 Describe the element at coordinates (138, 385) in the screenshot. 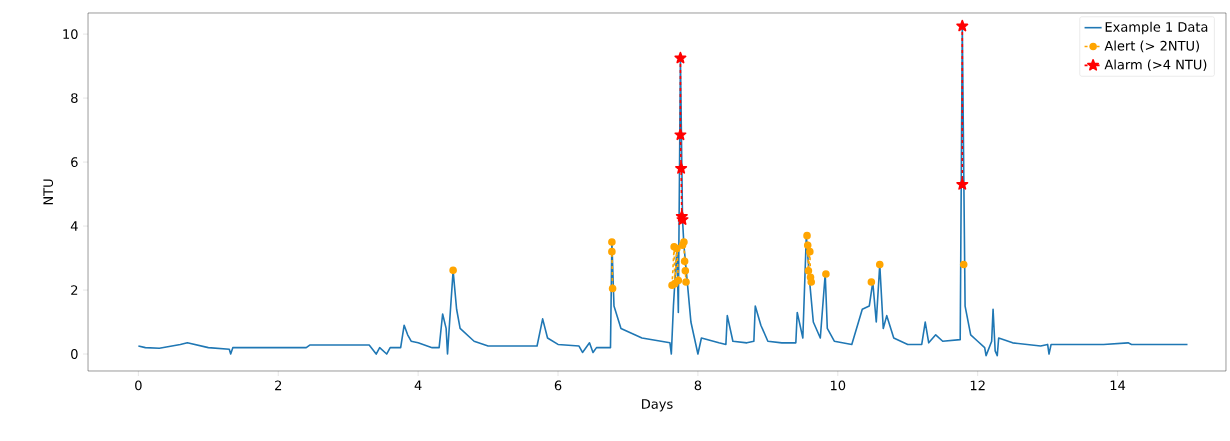

I see `x-tick-label: 0` at that location.